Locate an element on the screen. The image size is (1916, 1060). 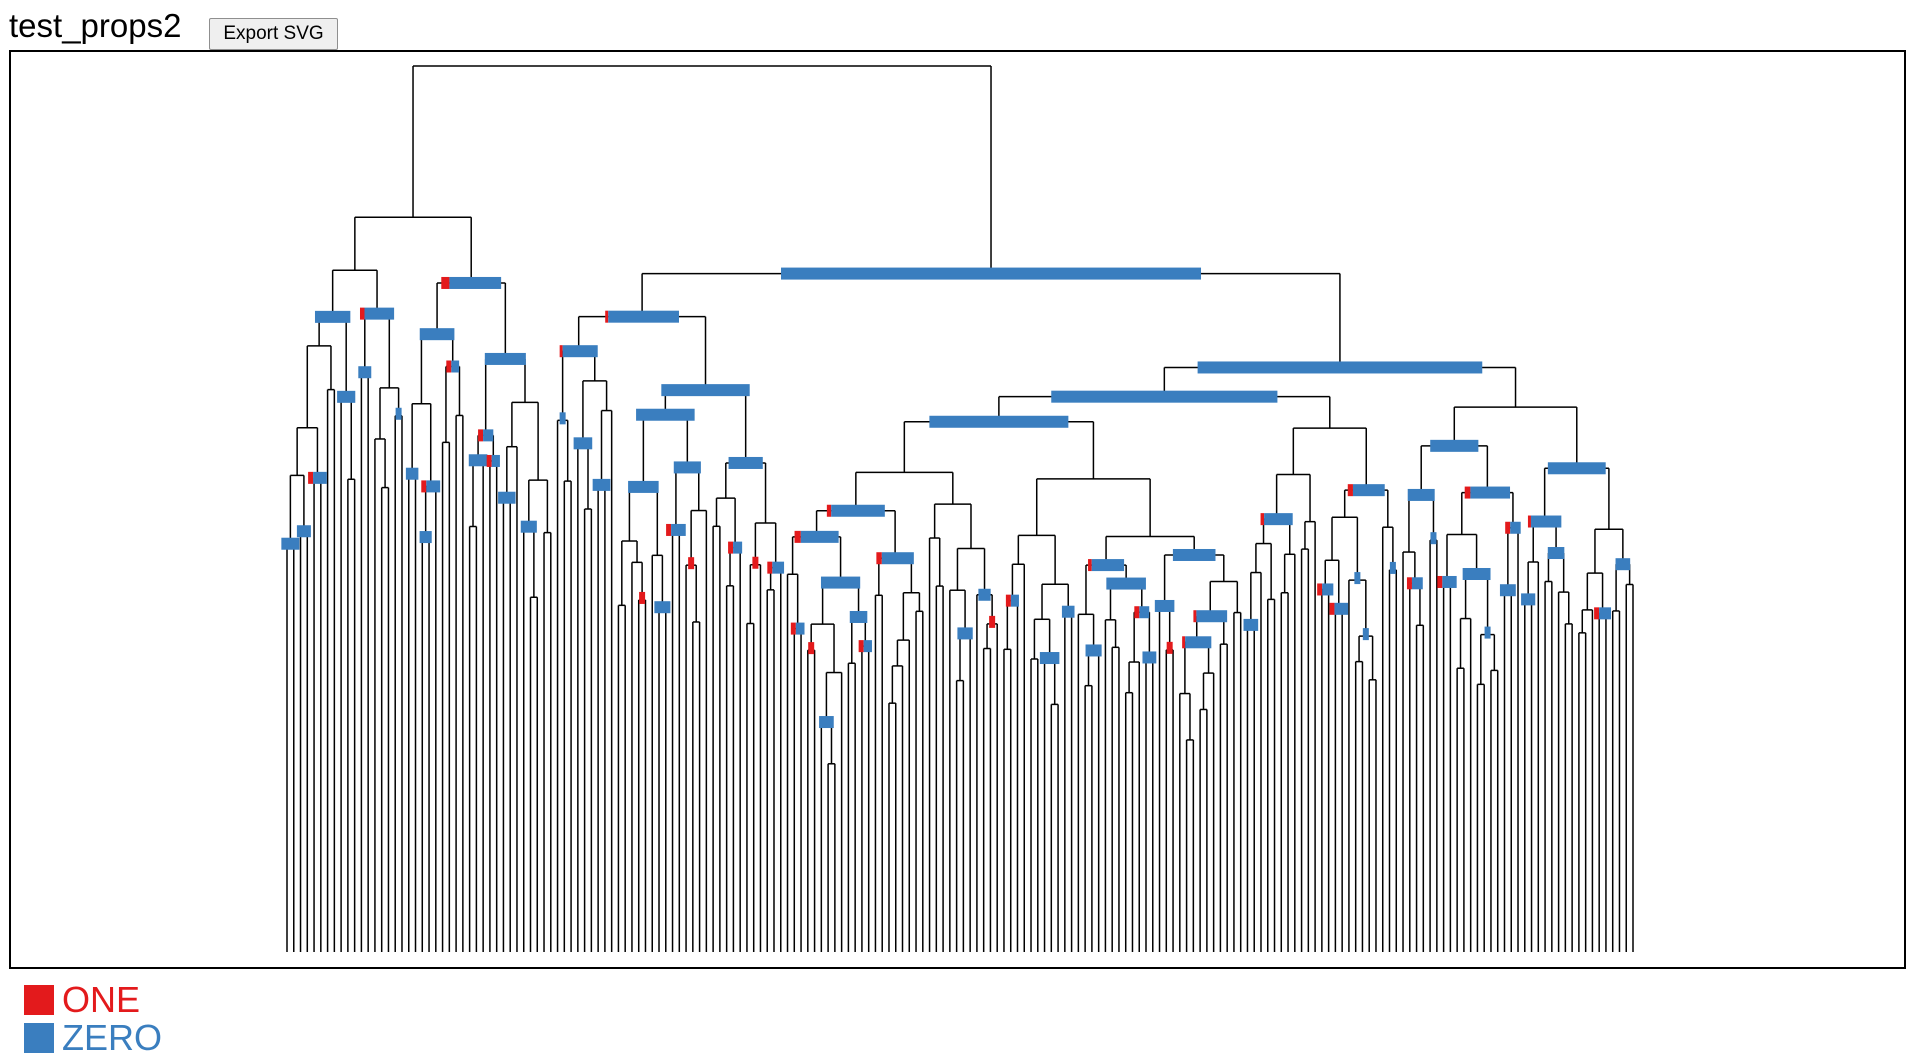
page-title: test_props2 is located at coordinates (95, 25).